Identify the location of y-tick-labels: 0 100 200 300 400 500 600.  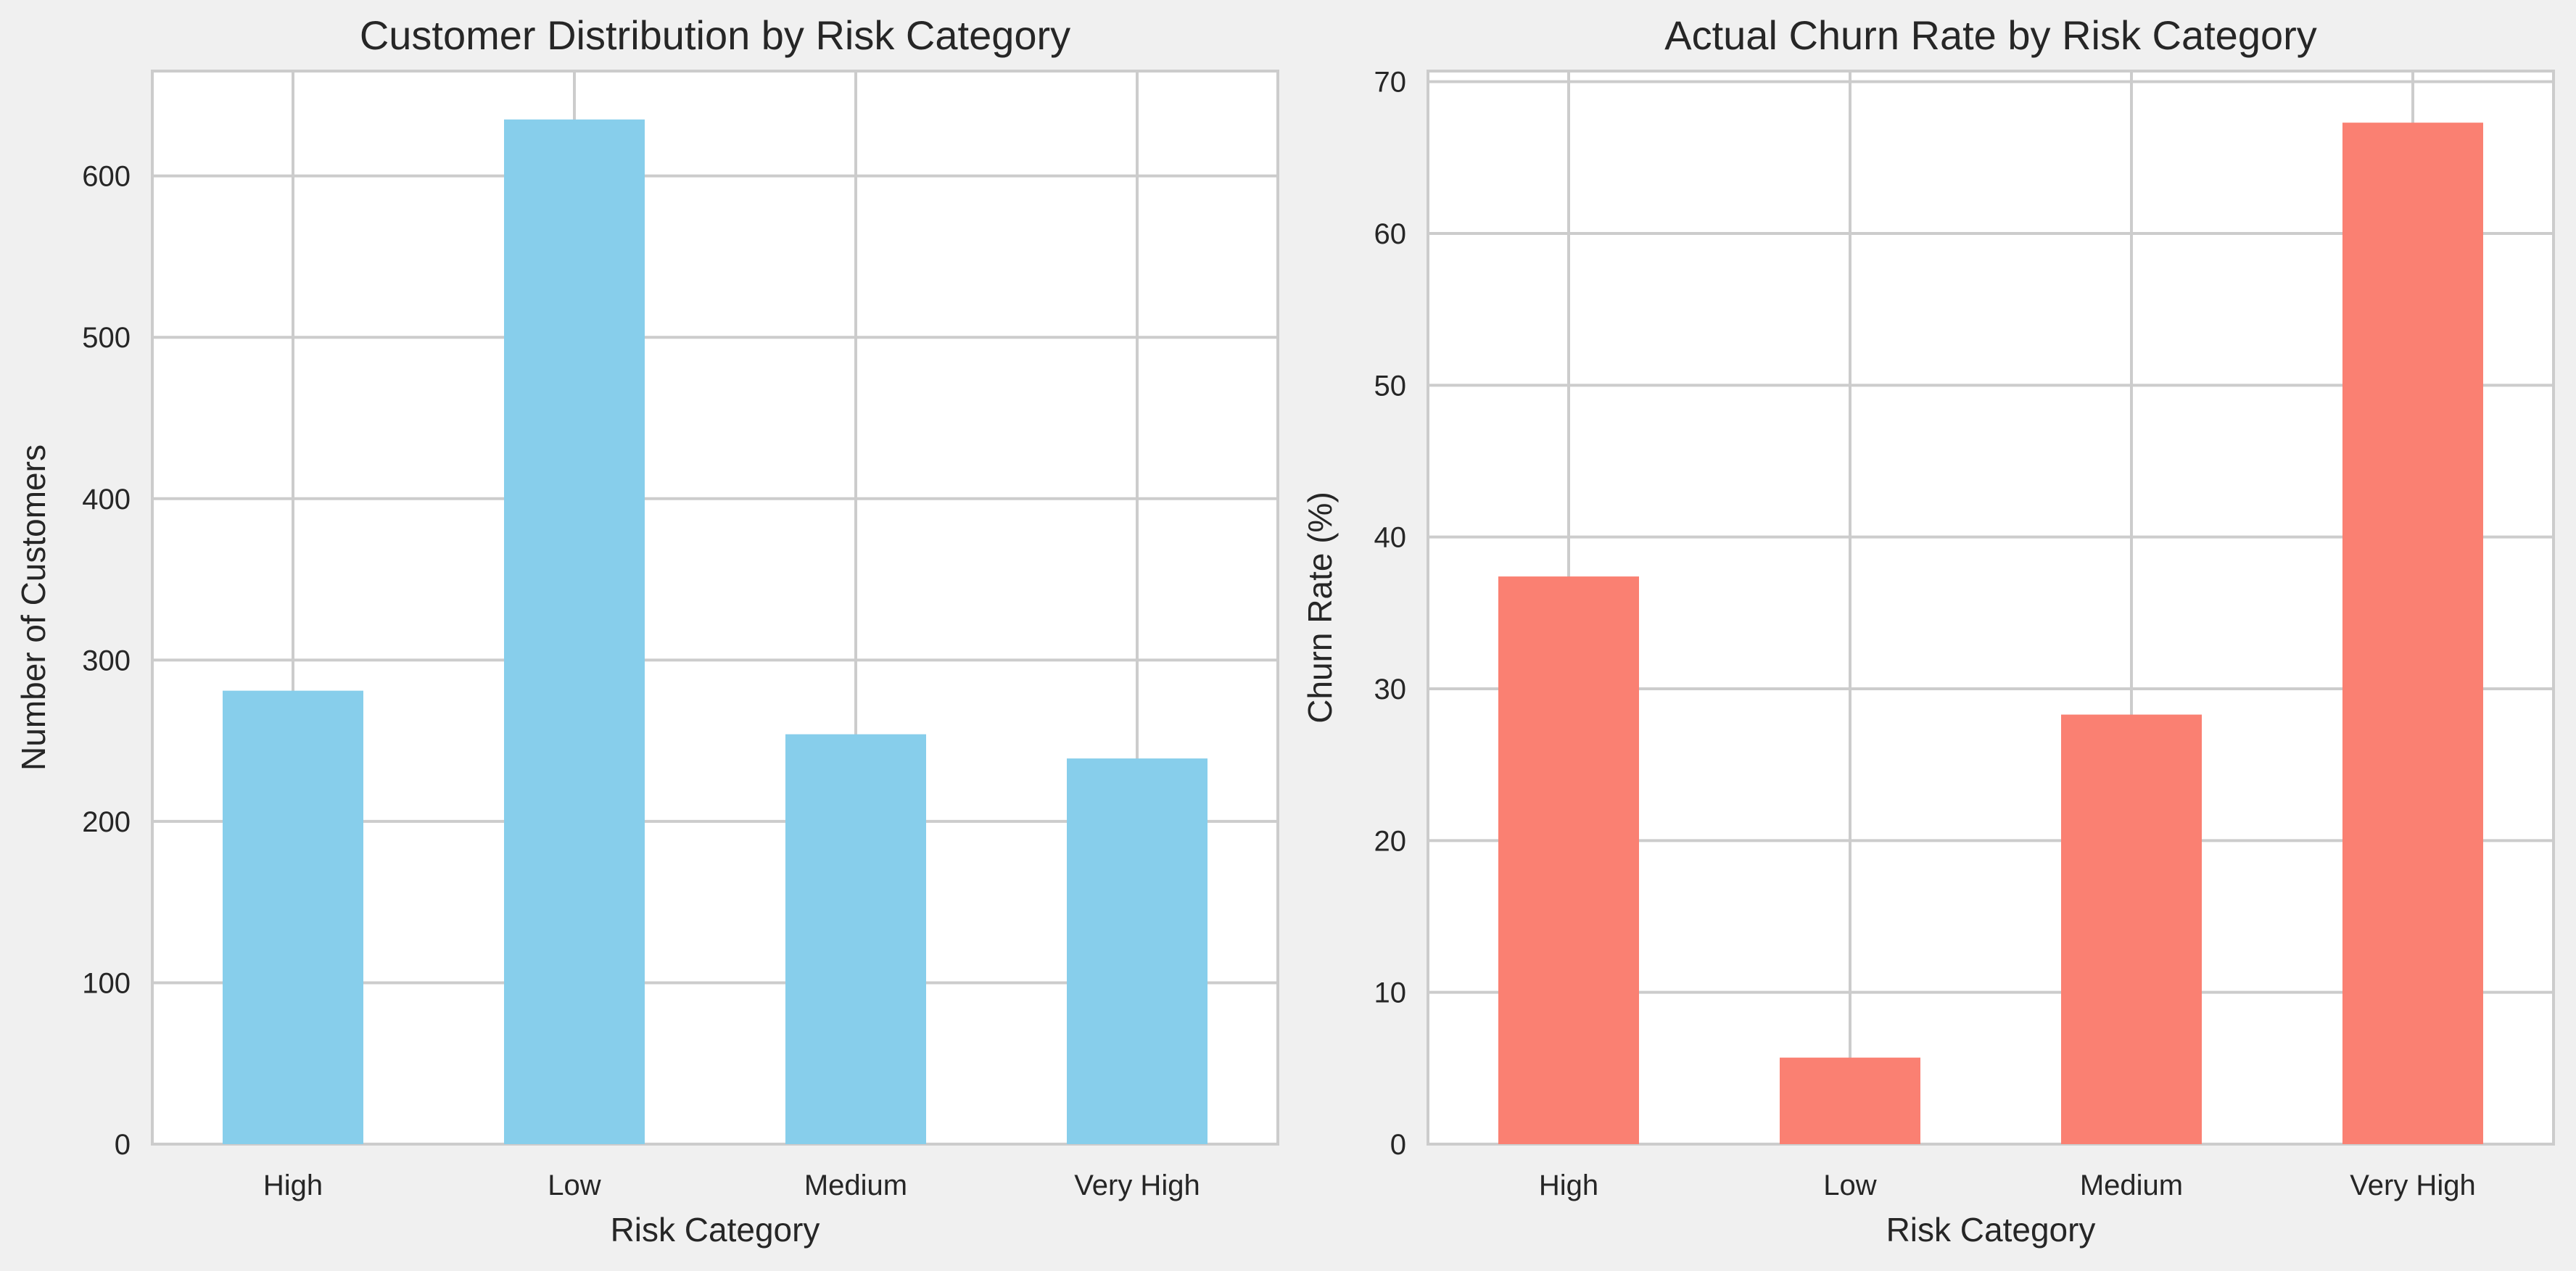
(106, 661).